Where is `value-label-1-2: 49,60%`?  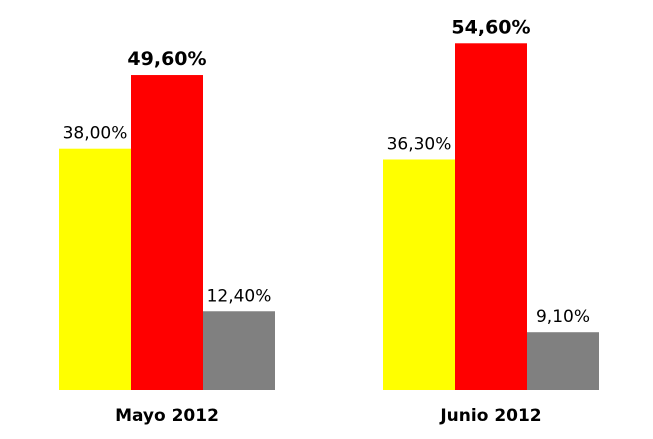 value-label-1-2: 49,60% is located at coordinates (166, 59).